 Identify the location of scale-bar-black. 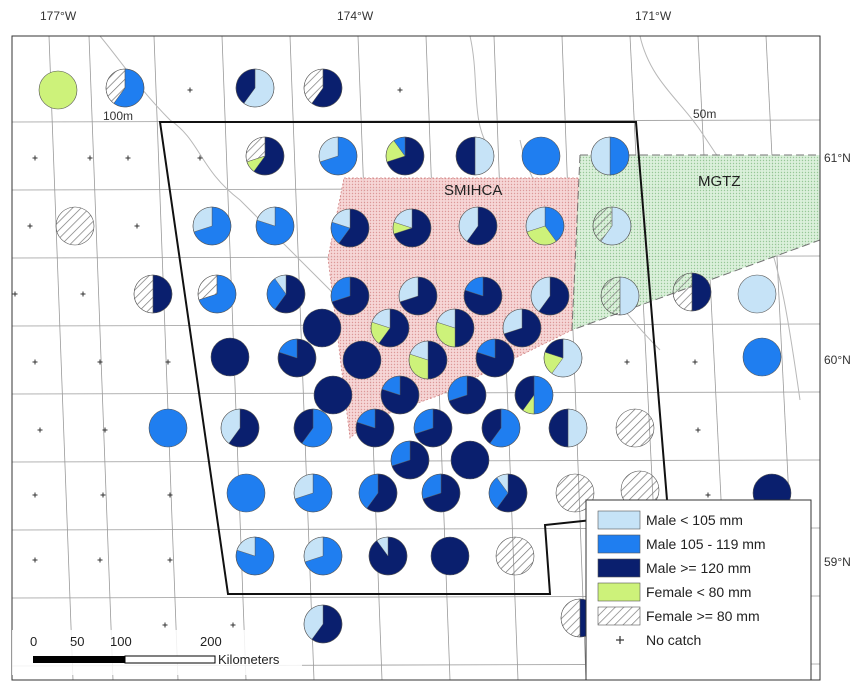
(79, 659).